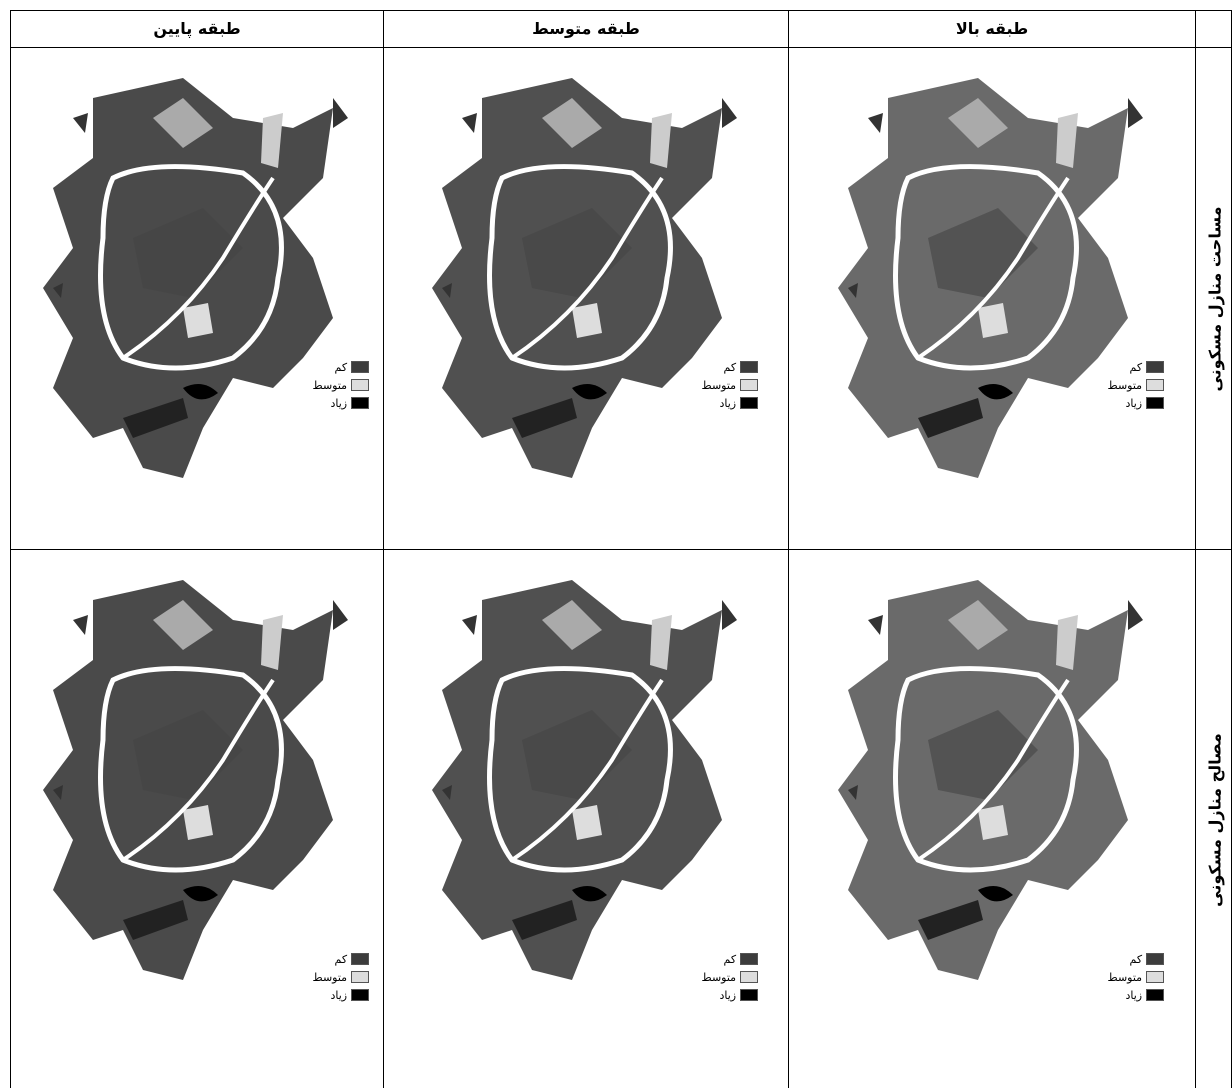 Image resolution: width=1232 pixels, height=1088 pixels. What do you see at coordinates (991, 28) in the screenshot?
I see `column-header: طبقه بالا` at bounding box center [991, 28].